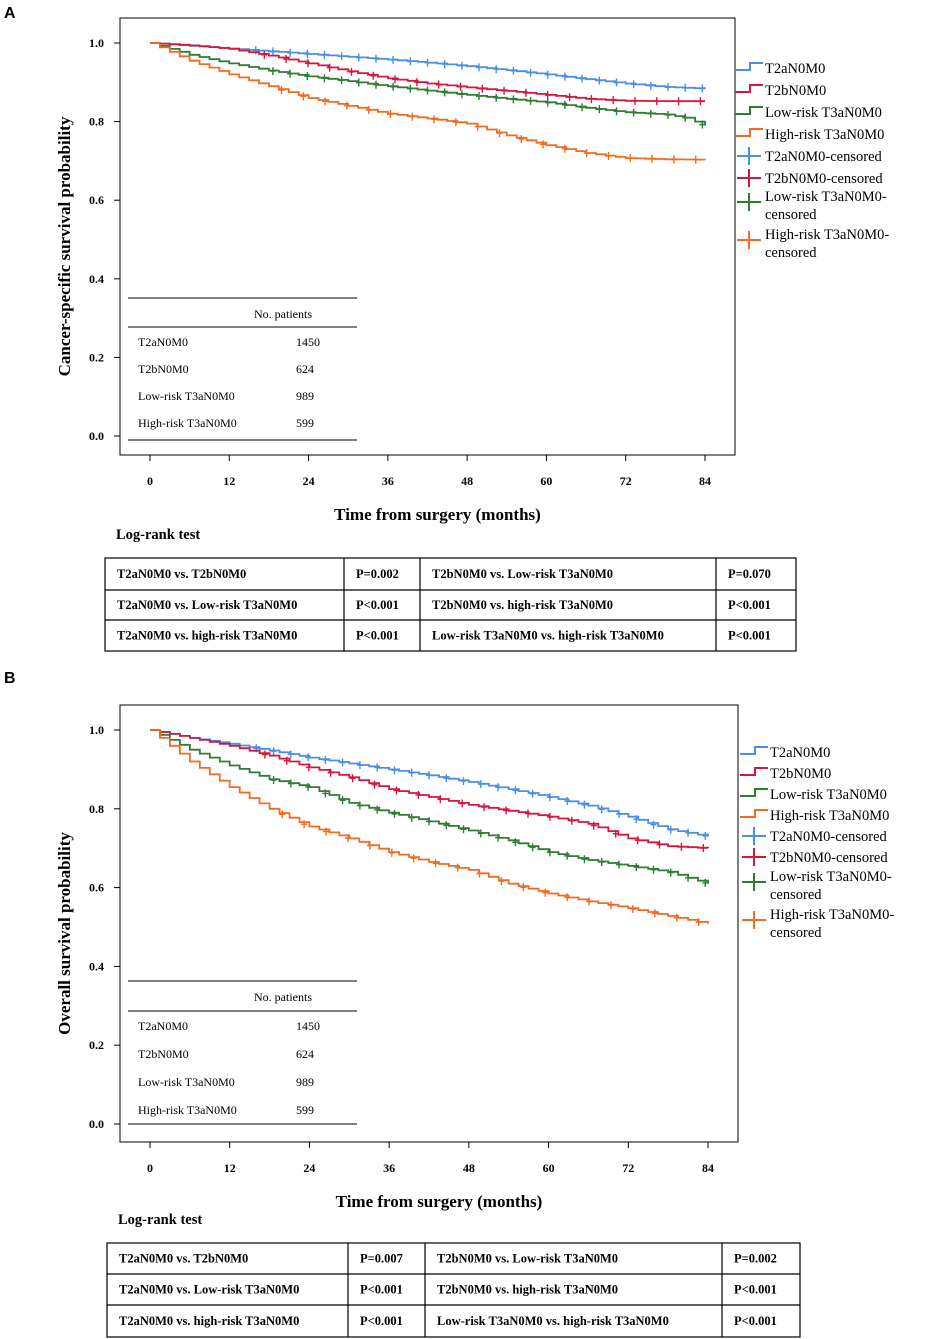 The width and height of the screenshot is (932, 1339). What do you see at coordinates (823, 113) in the screenshot?
I see `legend-label: Low-risk T3aN0M0` at bounding box center [823, 113].